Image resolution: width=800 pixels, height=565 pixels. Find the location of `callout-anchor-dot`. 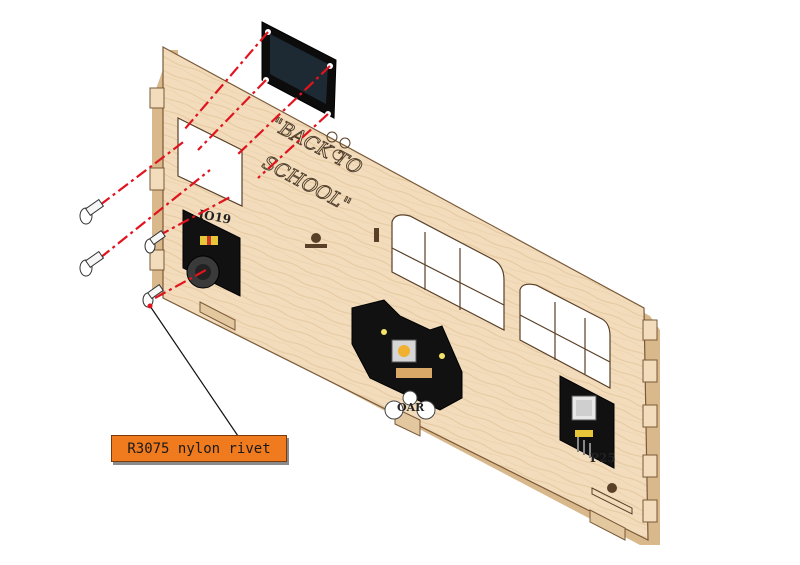

callout-anchor-dot is located at coordinates (150, 306).